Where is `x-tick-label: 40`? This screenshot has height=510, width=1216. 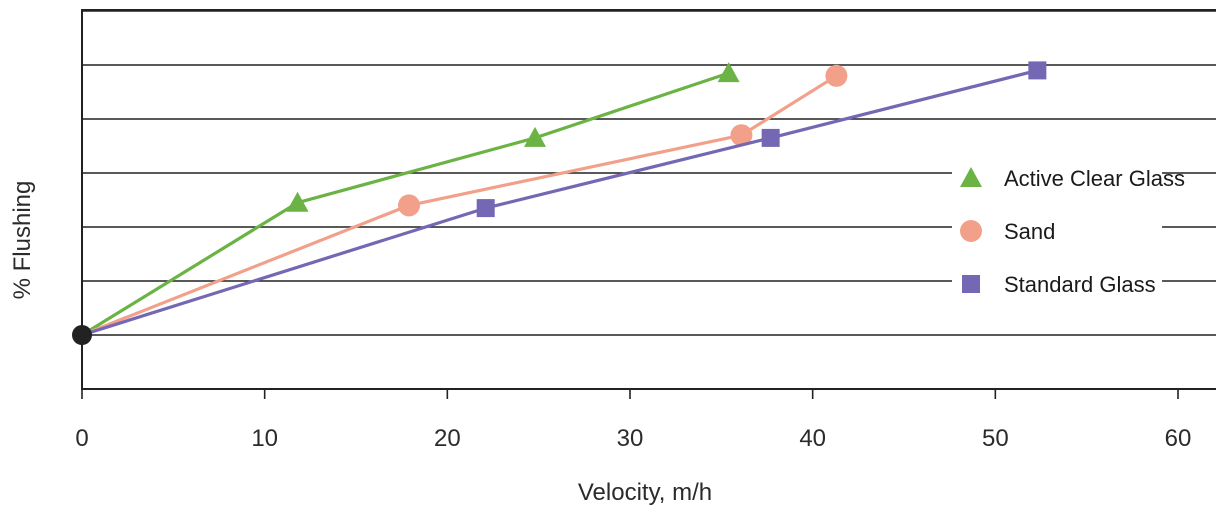
x-tick-label: 40 is located at coordinates (812, 438).